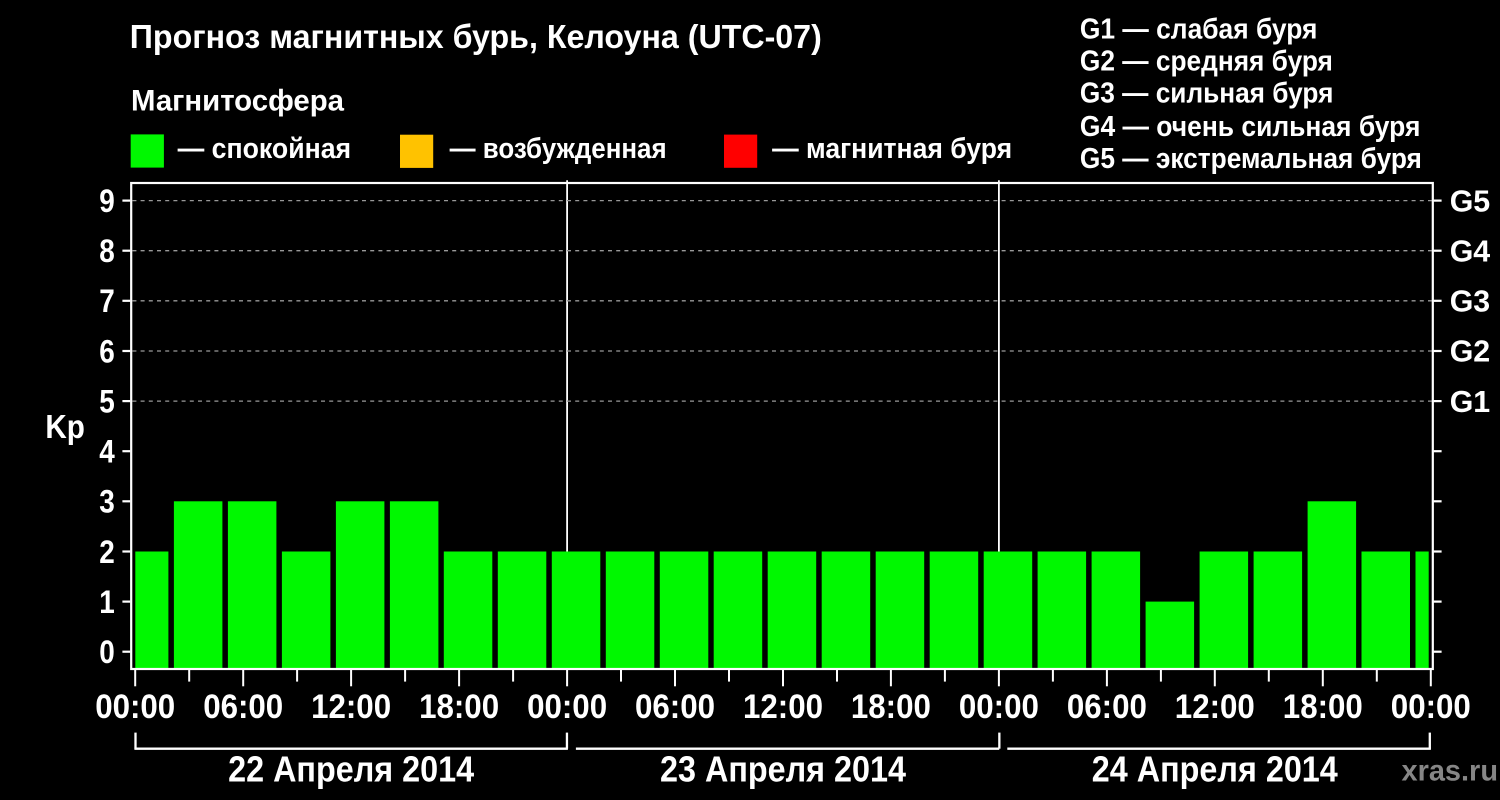 Image resolution: width=1500 pixels, height=800 pixels. Describe the element at coordinates (1470, 302) in the screenshot. I see `svg-text: G3` at that location.